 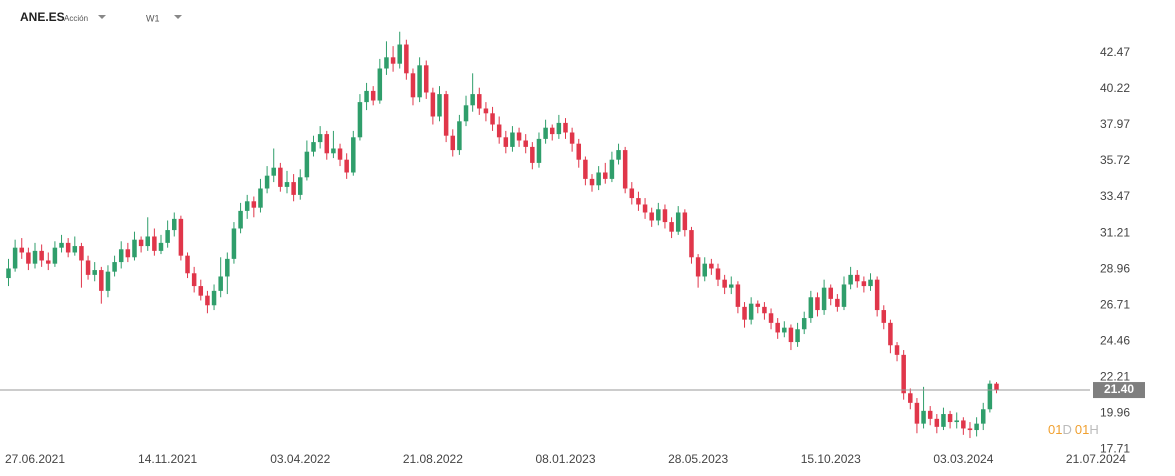 What do you see at coordinates (1115, 88) in the screenshot?
I see `y-tick-label: 40.22` at bounding box center [1115, 88].